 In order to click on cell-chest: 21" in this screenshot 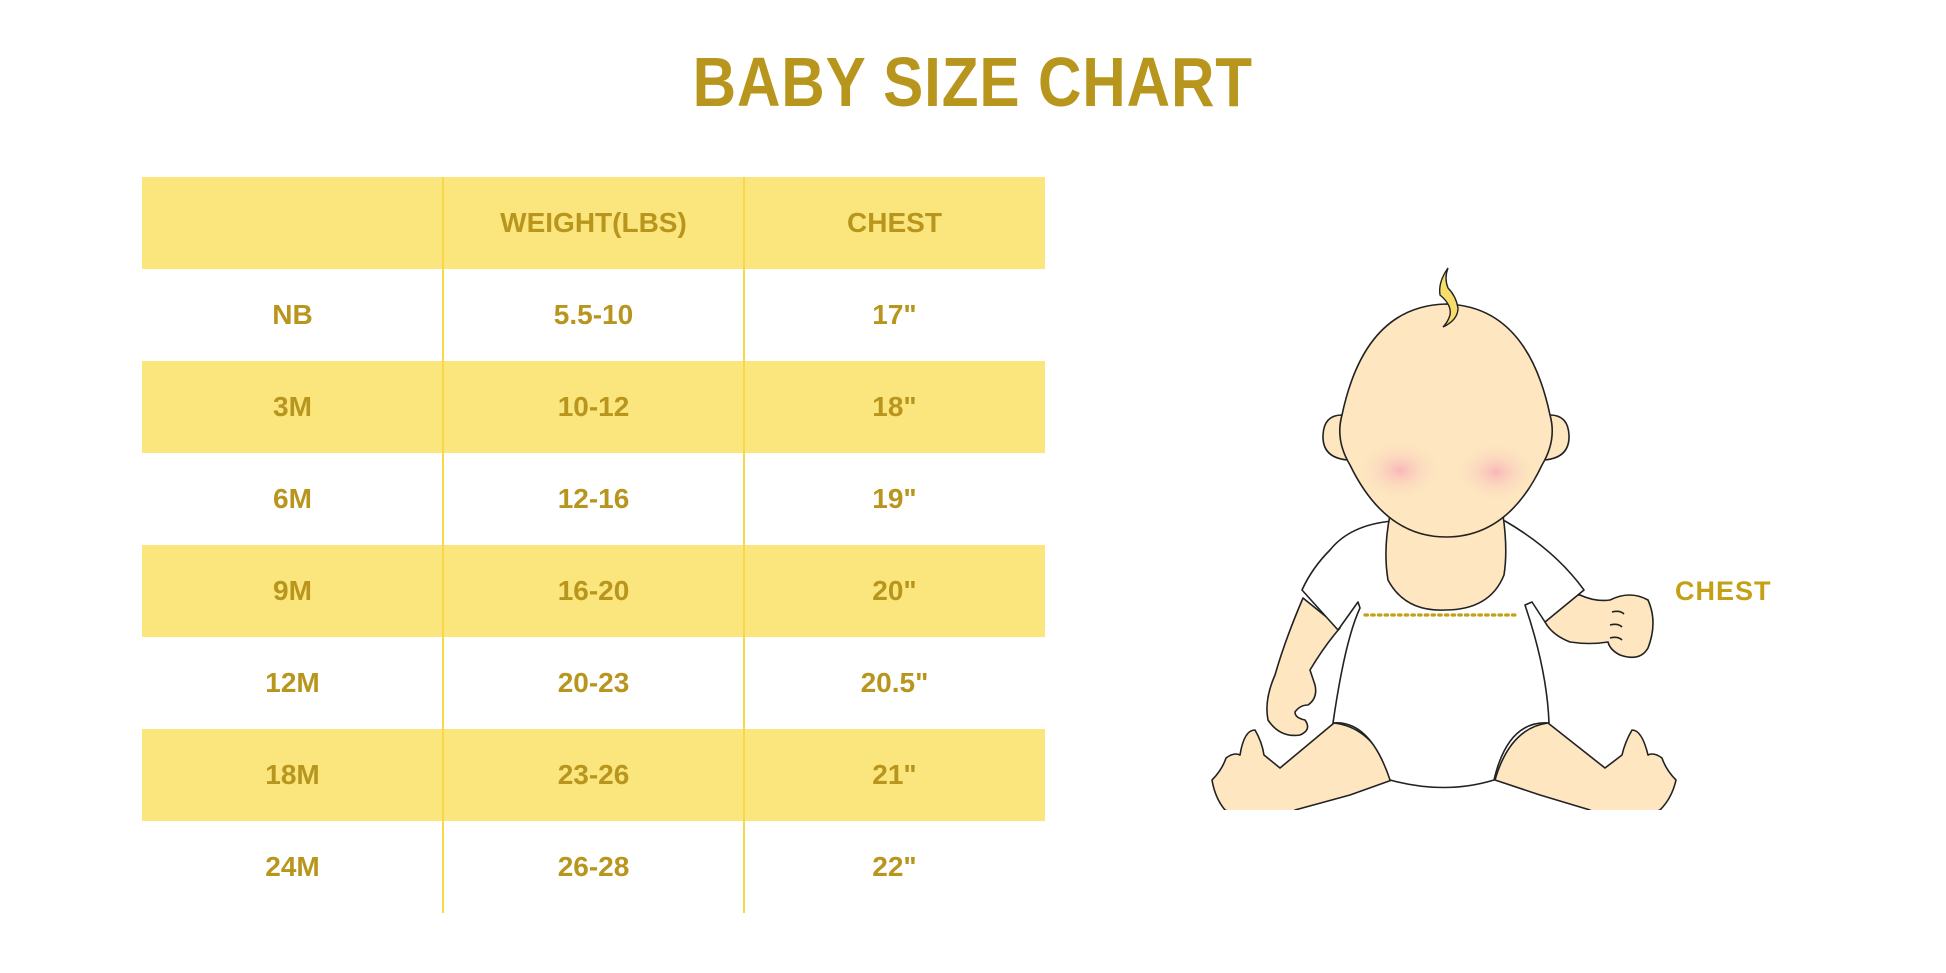, I will do `click(894, 774)`.